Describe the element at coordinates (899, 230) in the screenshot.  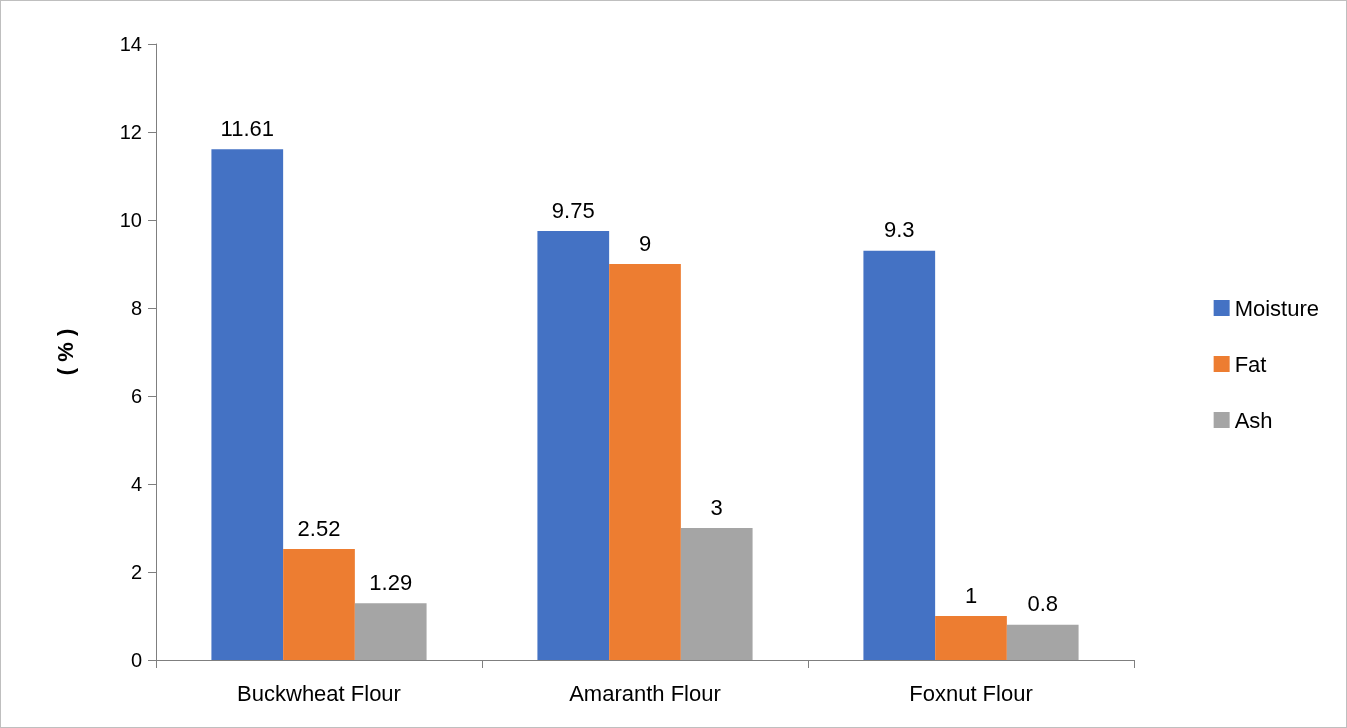
I see `data-label: 9.3` at that location.